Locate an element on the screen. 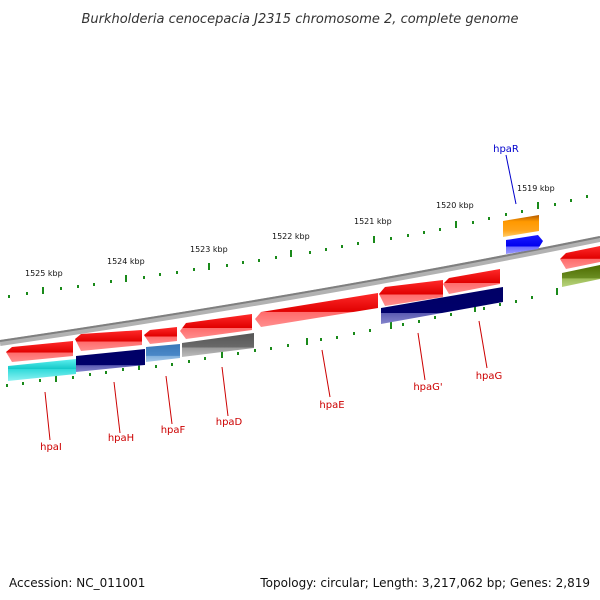 This screenshot has width=600, height=600. gene-hpaH-arrow is located at coordinates (108, 340).